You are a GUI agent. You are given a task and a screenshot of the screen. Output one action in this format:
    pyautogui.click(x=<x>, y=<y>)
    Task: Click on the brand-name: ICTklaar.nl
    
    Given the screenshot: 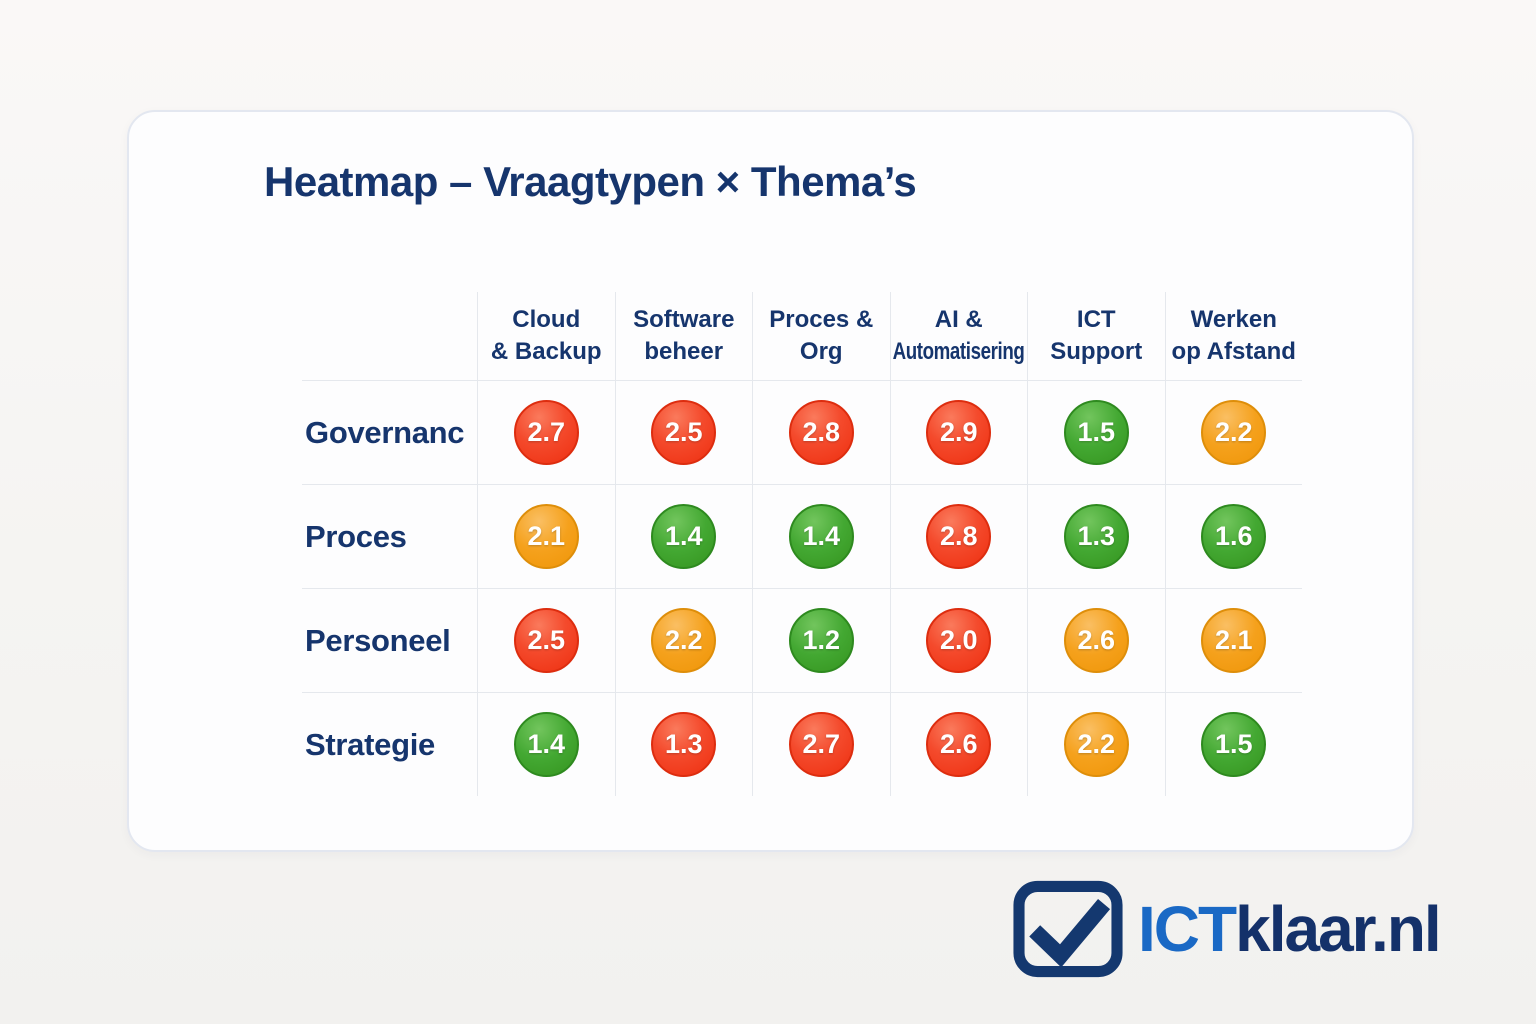 What is the action you would take?
    pyautogui.click(x=1290, y=929)
    